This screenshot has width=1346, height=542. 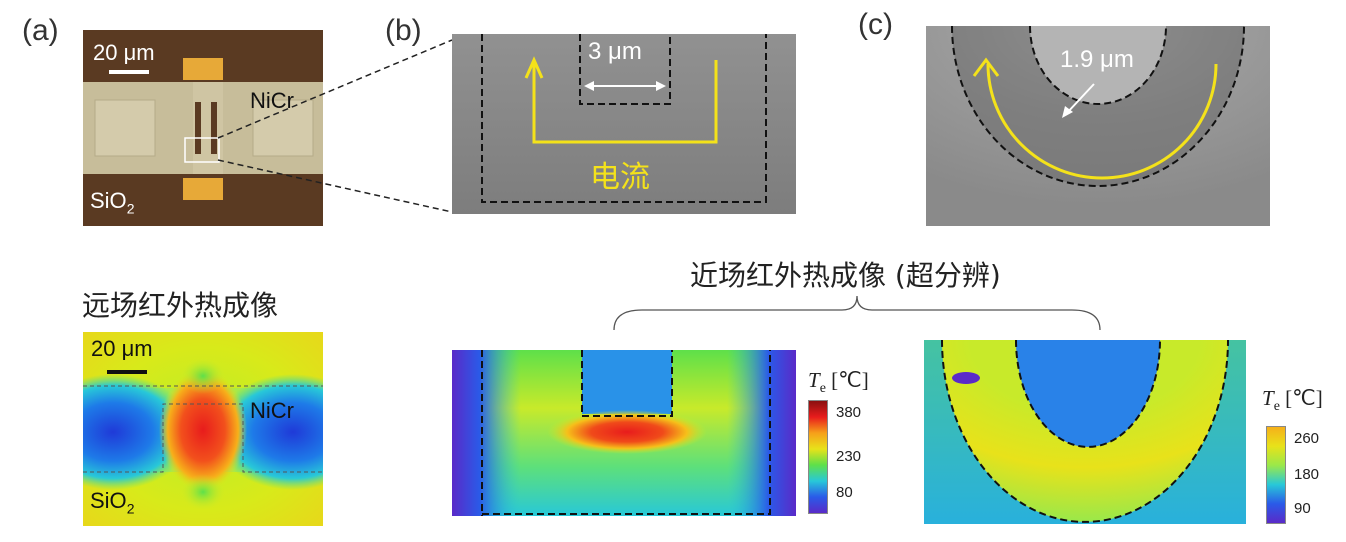 I want to click on sem-image-c, so click(x=1098, y=126).